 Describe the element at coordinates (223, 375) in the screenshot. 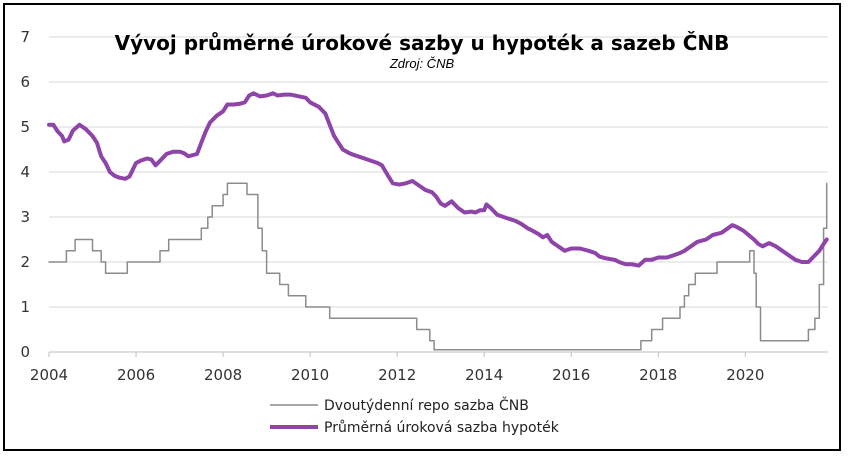

I see `x-tick-label-2008: 2008` at that location.